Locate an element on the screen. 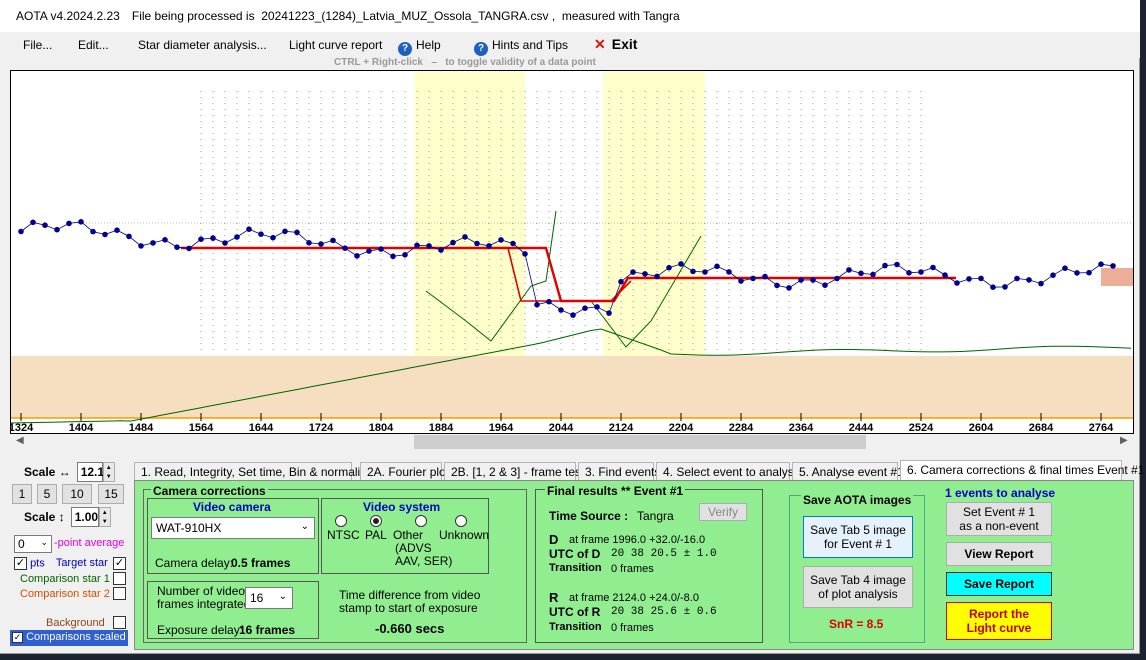 The width and height of the screenshot is (1146, 660). tab-select-event: 4. Select event to analyse is located at coordinates (728, 472).